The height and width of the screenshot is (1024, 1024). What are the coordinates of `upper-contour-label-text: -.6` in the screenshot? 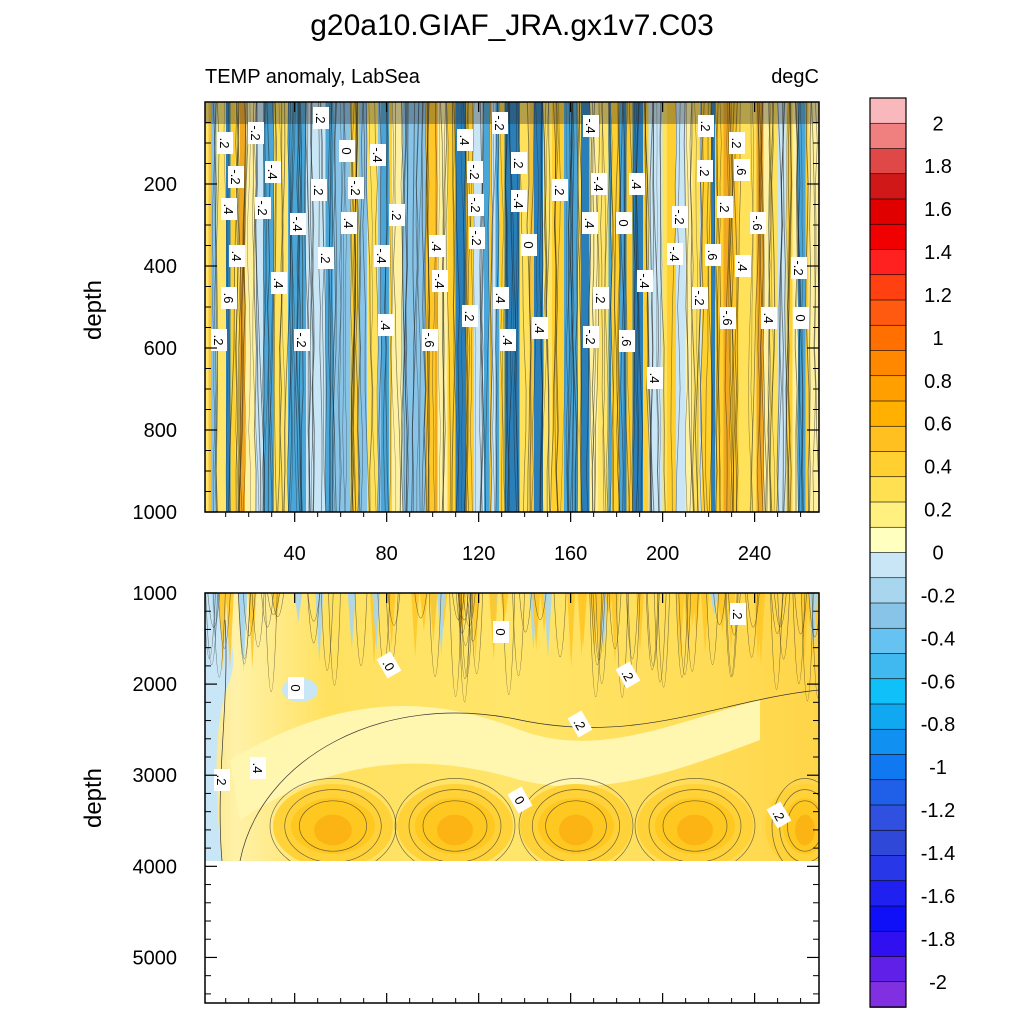 It's located at (727, 317).